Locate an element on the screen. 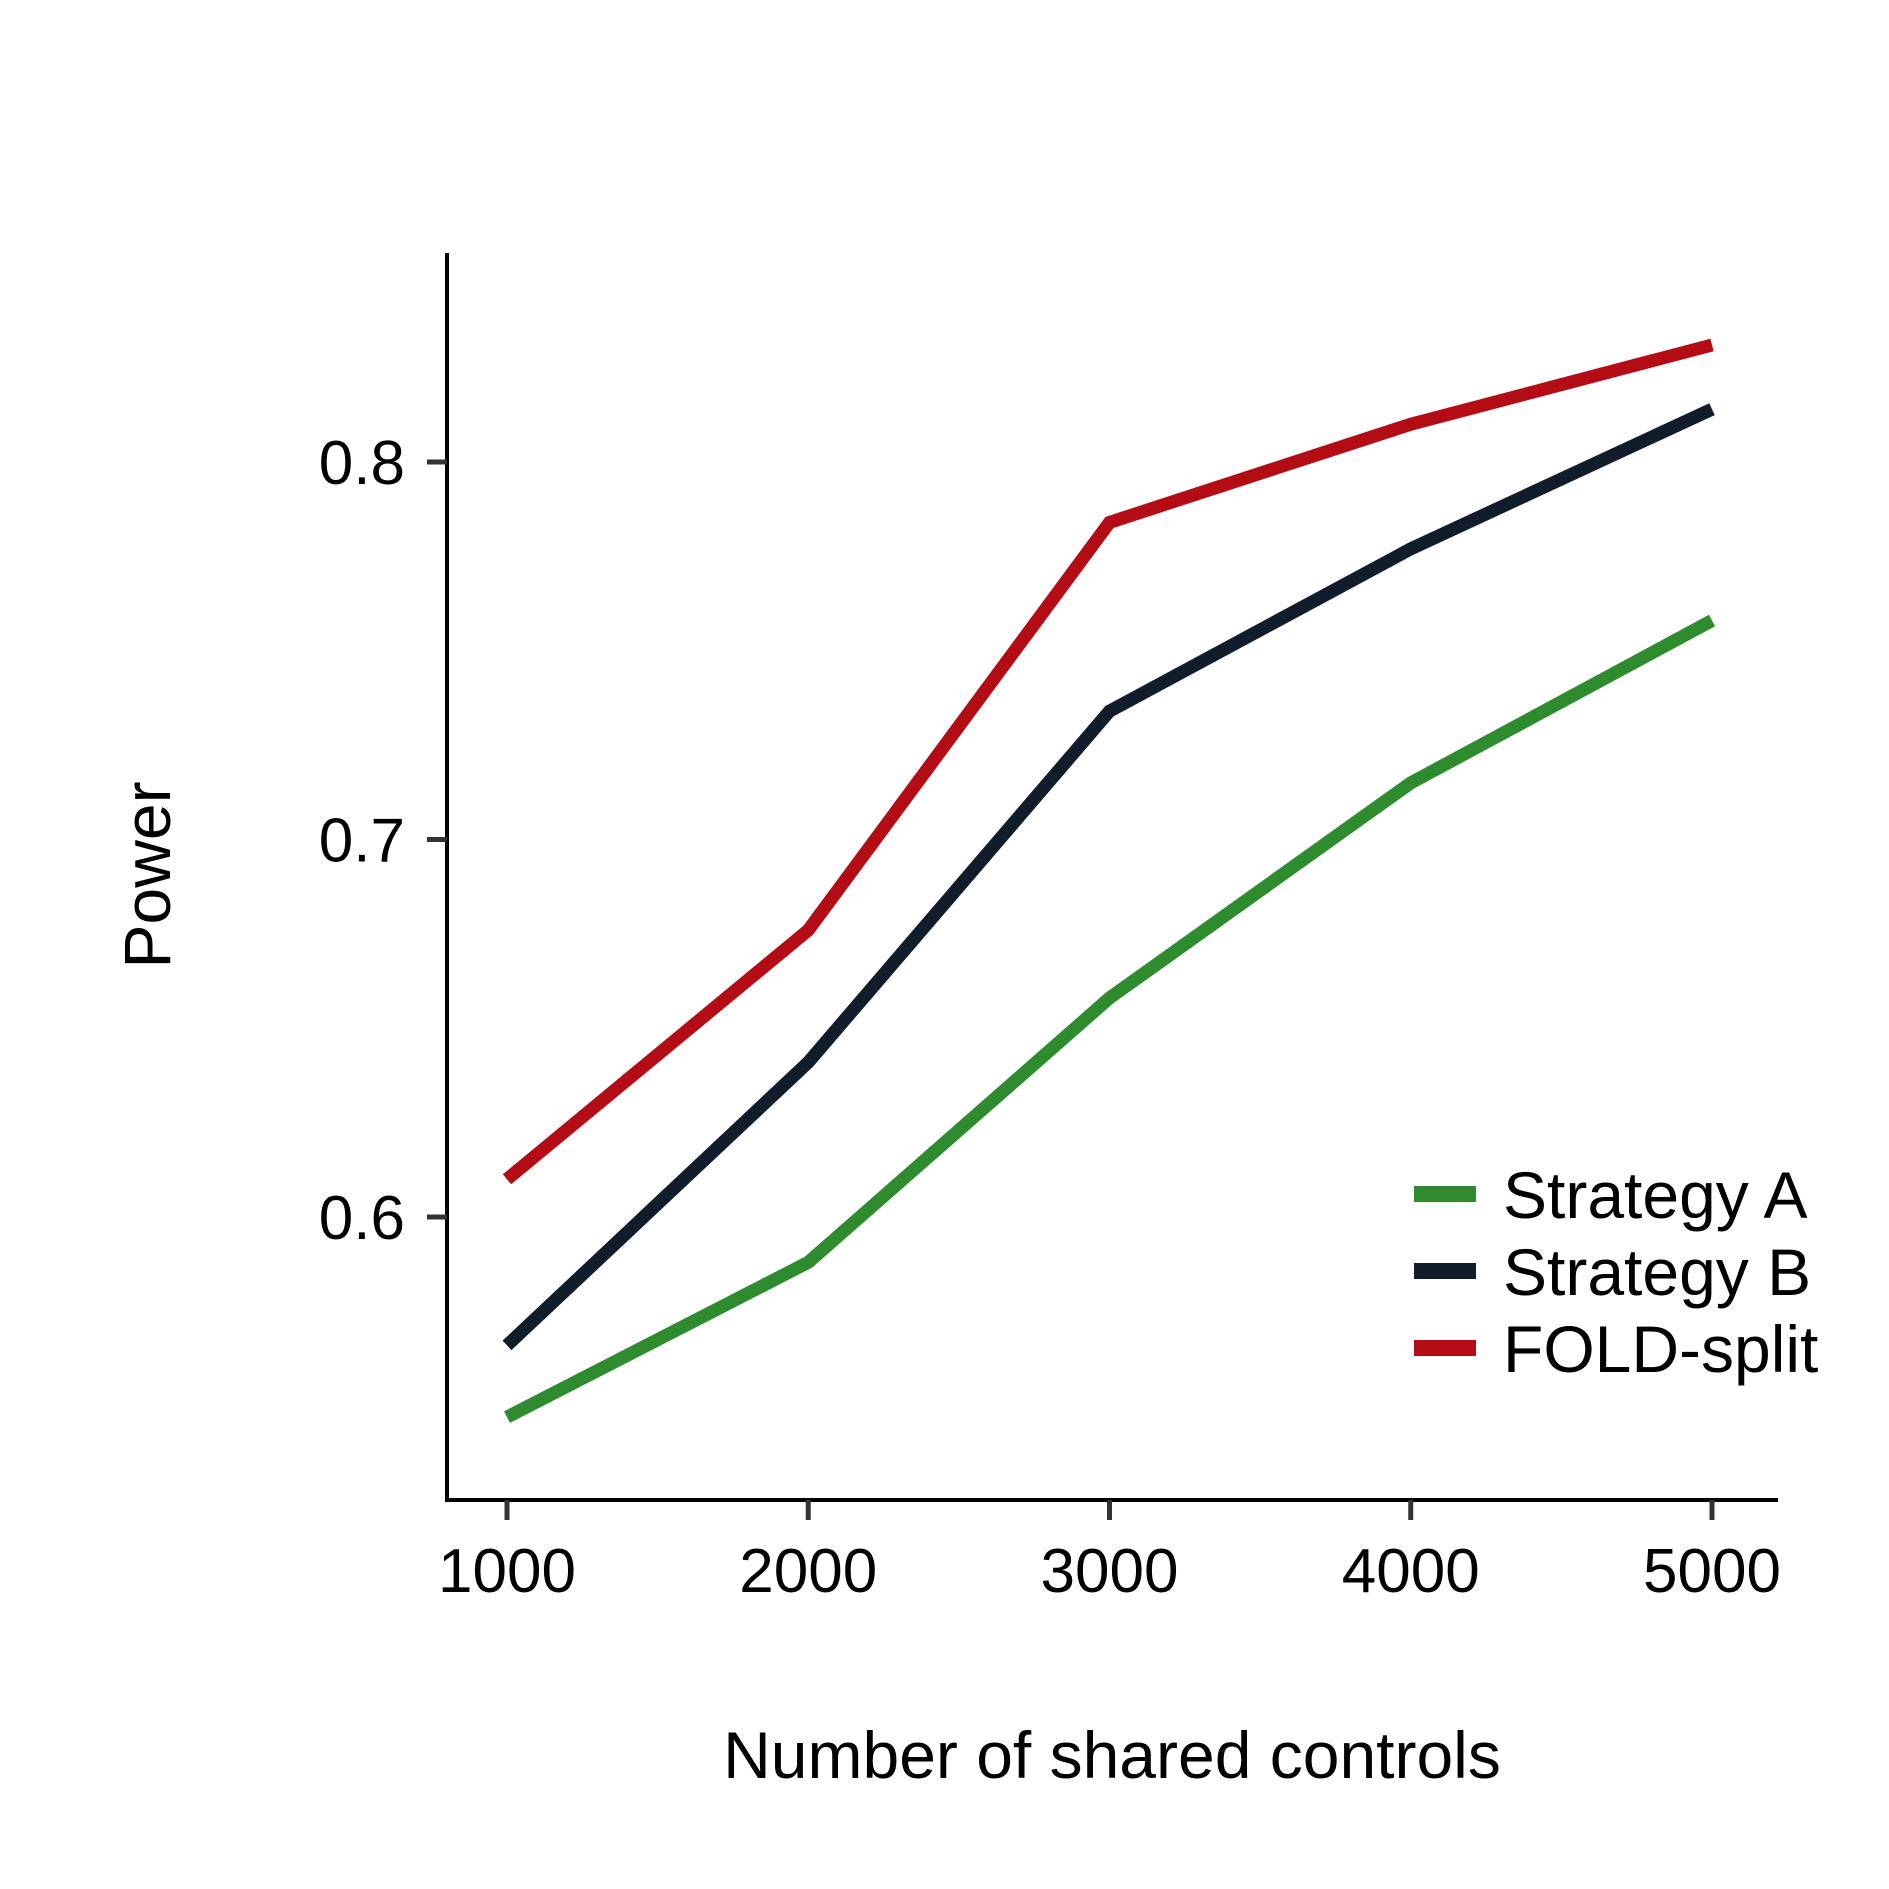 Image resolution: width=1889 pixels, height=1889 pixels. x-ticks: 1000 2000 3000 4000 5000 is located at coordinates (1109, 1553).